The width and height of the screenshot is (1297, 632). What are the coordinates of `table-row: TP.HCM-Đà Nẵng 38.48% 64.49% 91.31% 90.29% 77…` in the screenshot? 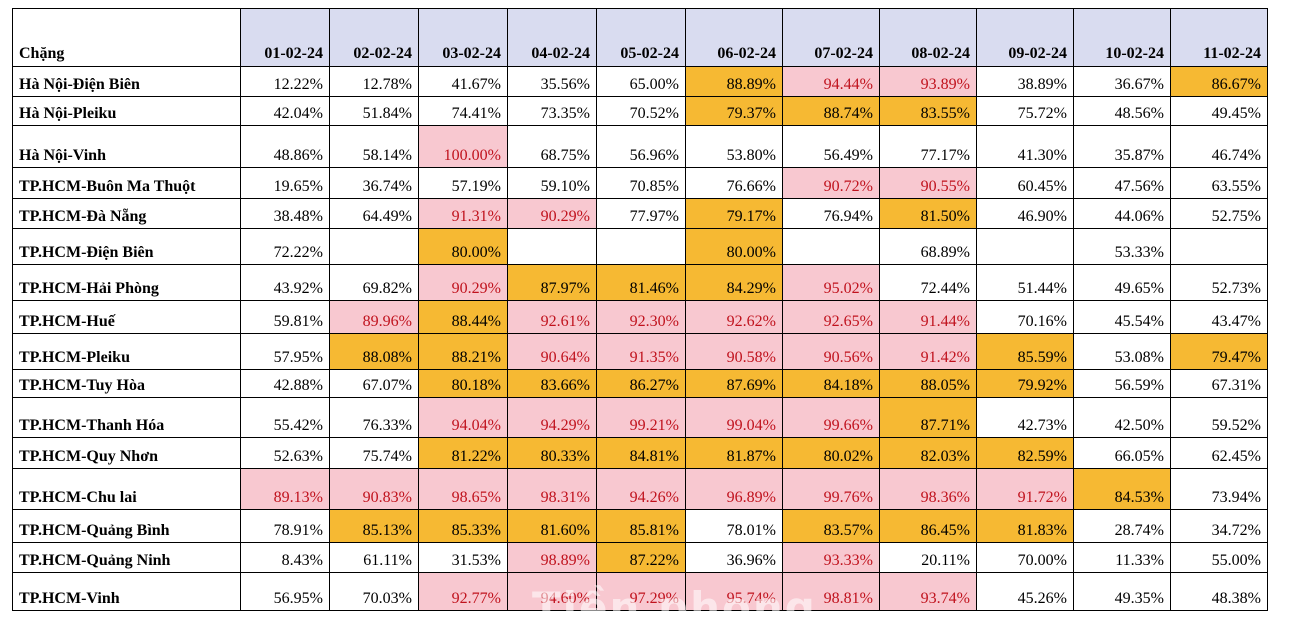 It's located at (640, 213).